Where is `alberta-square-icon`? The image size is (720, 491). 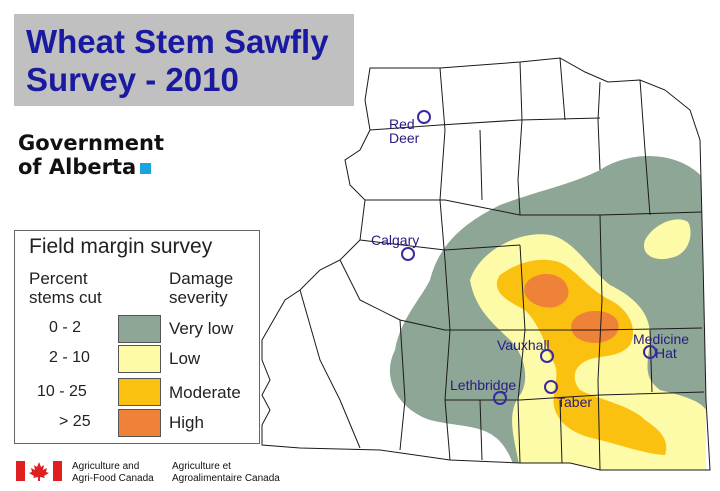 alberta-square-icon is located at coordinates (145, 168).